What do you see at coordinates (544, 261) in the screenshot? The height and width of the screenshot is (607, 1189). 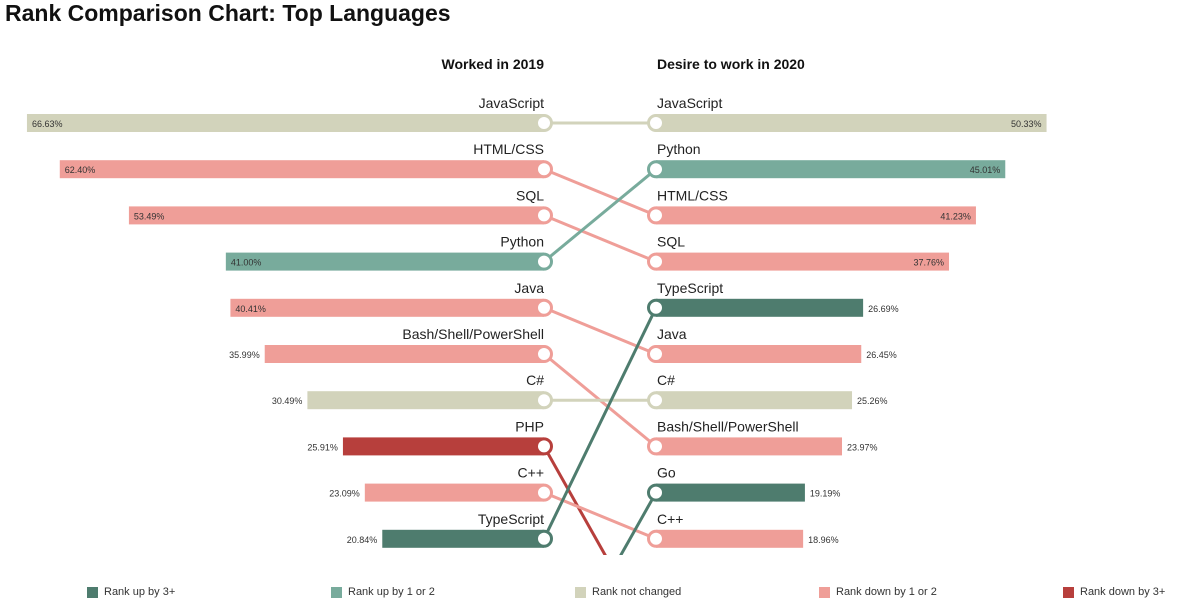 I see `left-marker-python` at bounding box center [544, 261].